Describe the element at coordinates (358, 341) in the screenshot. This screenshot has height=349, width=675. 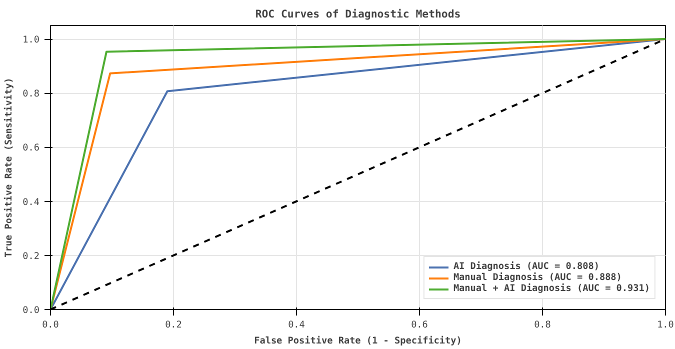
I see `x-axis-title: False Positive Rate (1 - Specificity)` at that location.